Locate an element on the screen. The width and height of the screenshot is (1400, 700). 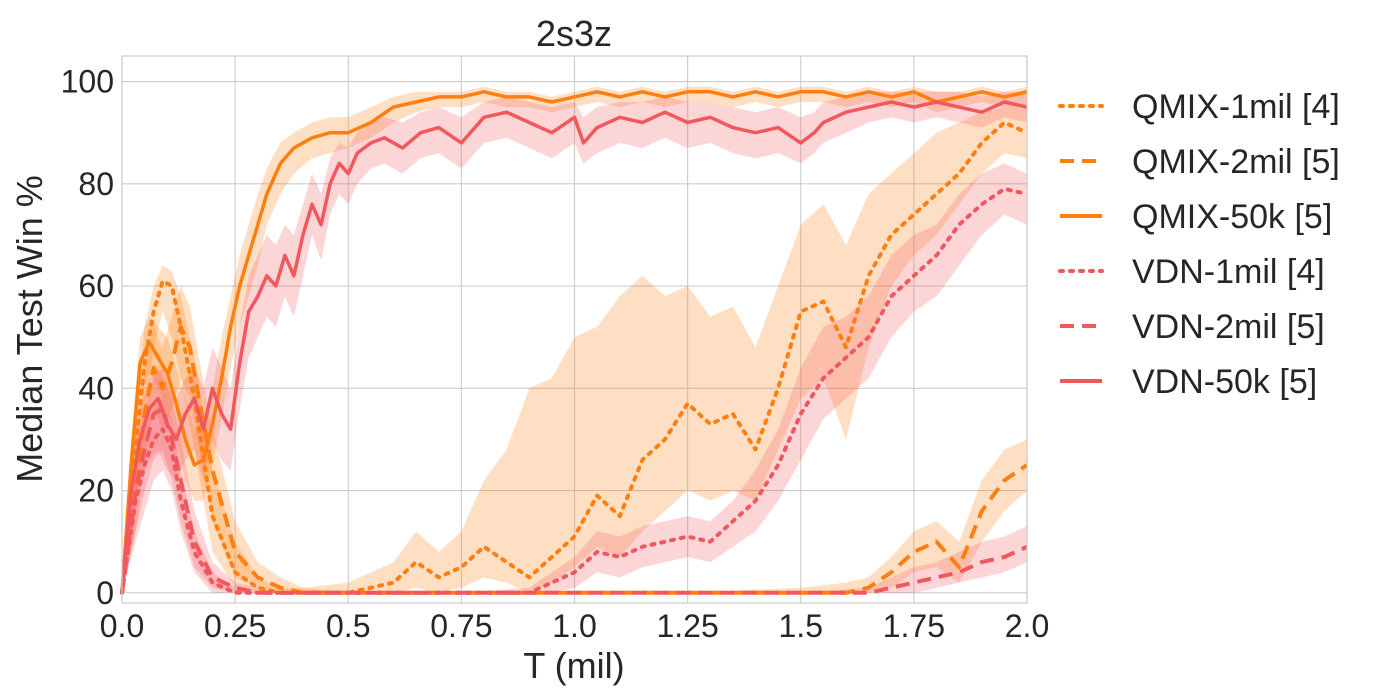
legend-entry-vdn-2mil-5: VDN-2mil [5] is located at coordinates (1192, 327).